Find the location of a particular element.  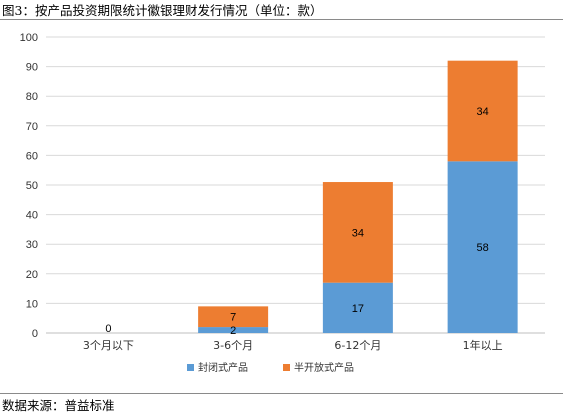

y-axis-ticks: 0 10 20 30 40 50 60 70 80 90 100 is located at coordinates (29, 186).